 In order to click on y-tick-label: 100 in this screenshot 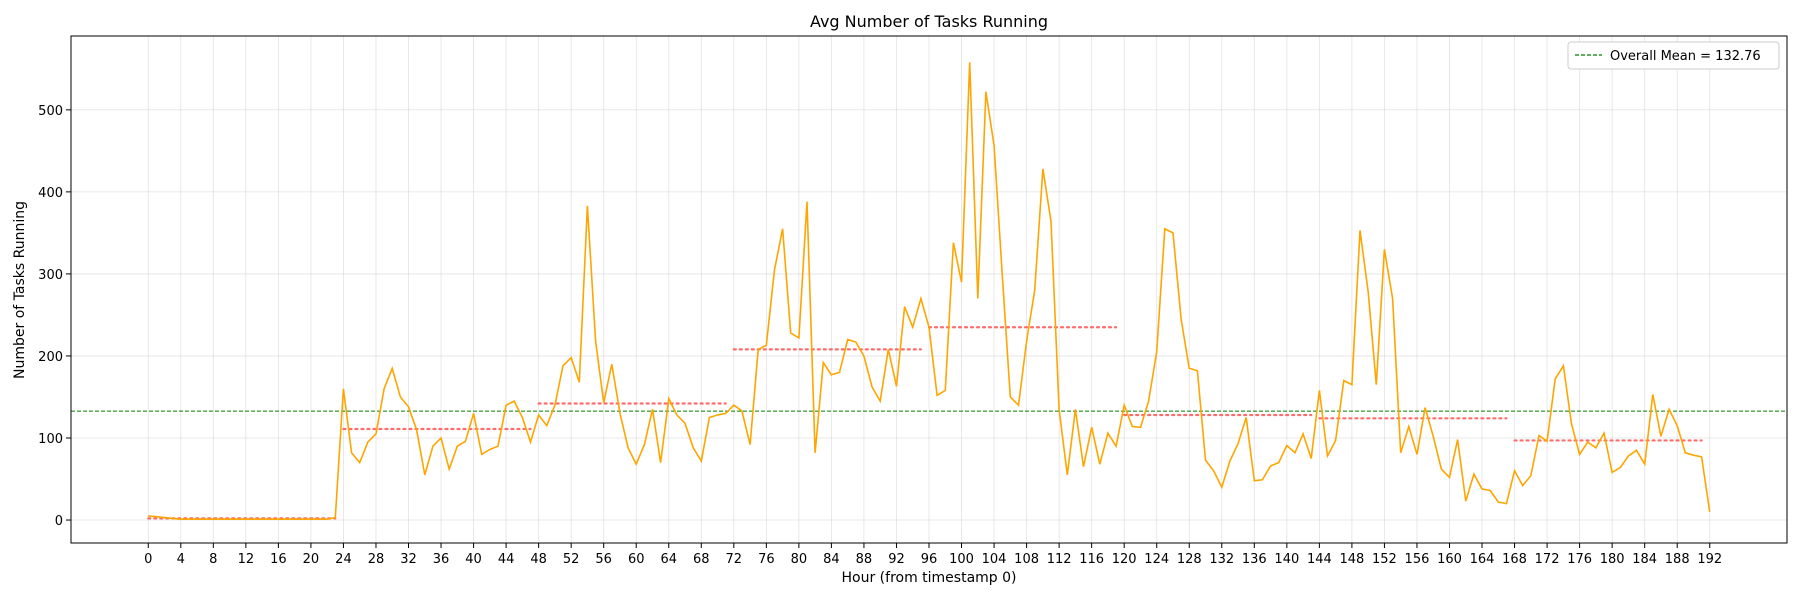, I will do `click(50, 439)`.